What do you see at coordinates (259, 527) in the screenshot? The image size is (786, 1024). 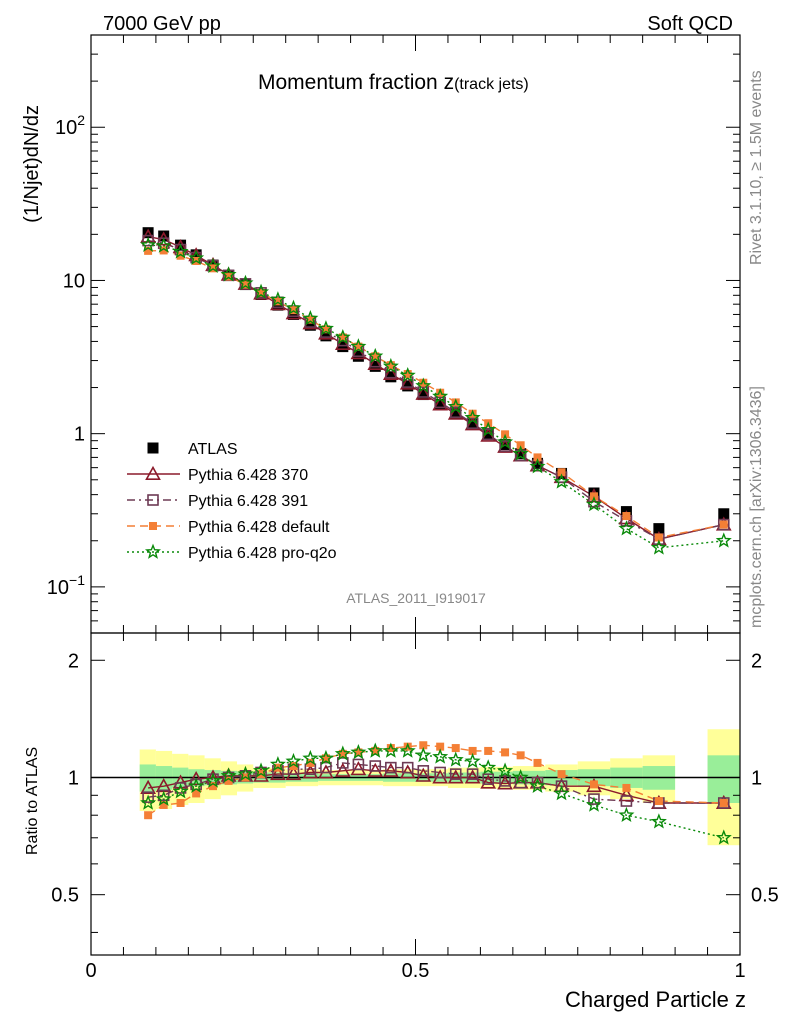 I see `legend-label: Pythia 6.428 default` at bounding box center [259, 527].